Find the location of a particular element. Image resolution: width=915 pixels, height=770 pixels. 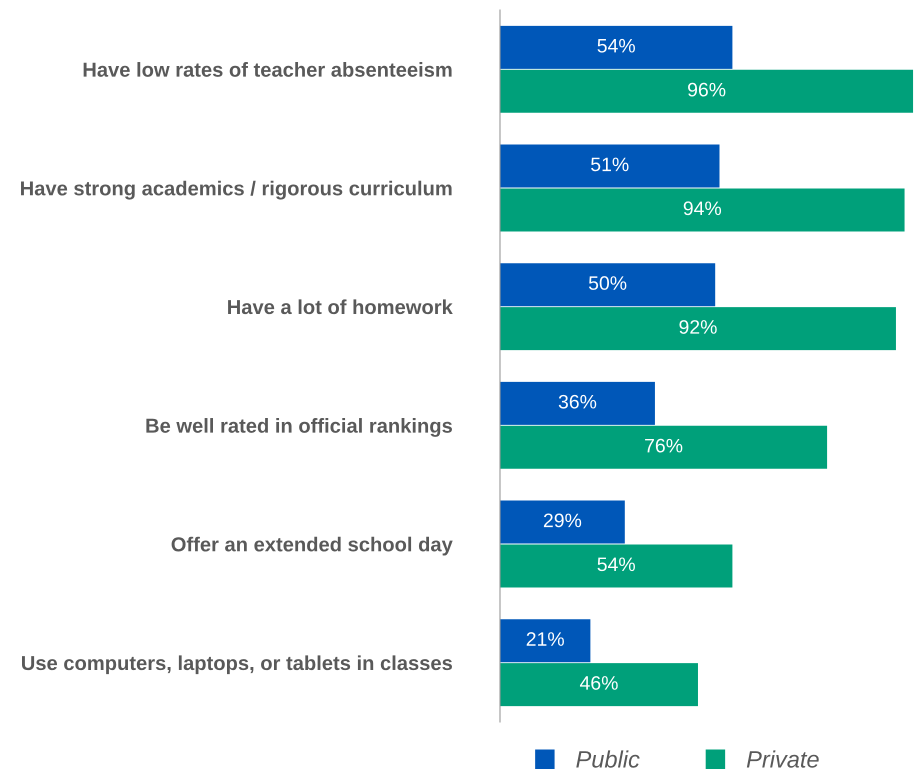

data-label: 76% is located at coordinates (663, 445).